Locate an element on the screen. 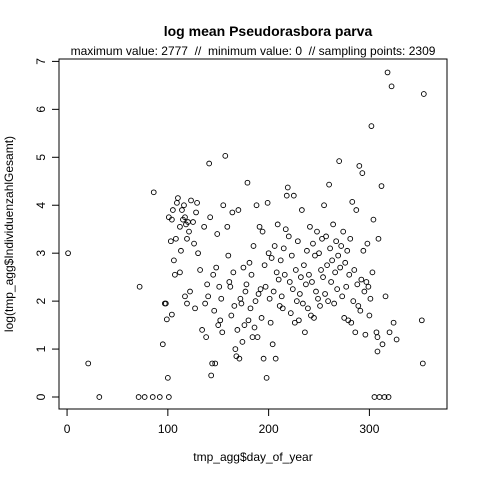  y-tick-label: 2 is located at coordinates (41, 300).